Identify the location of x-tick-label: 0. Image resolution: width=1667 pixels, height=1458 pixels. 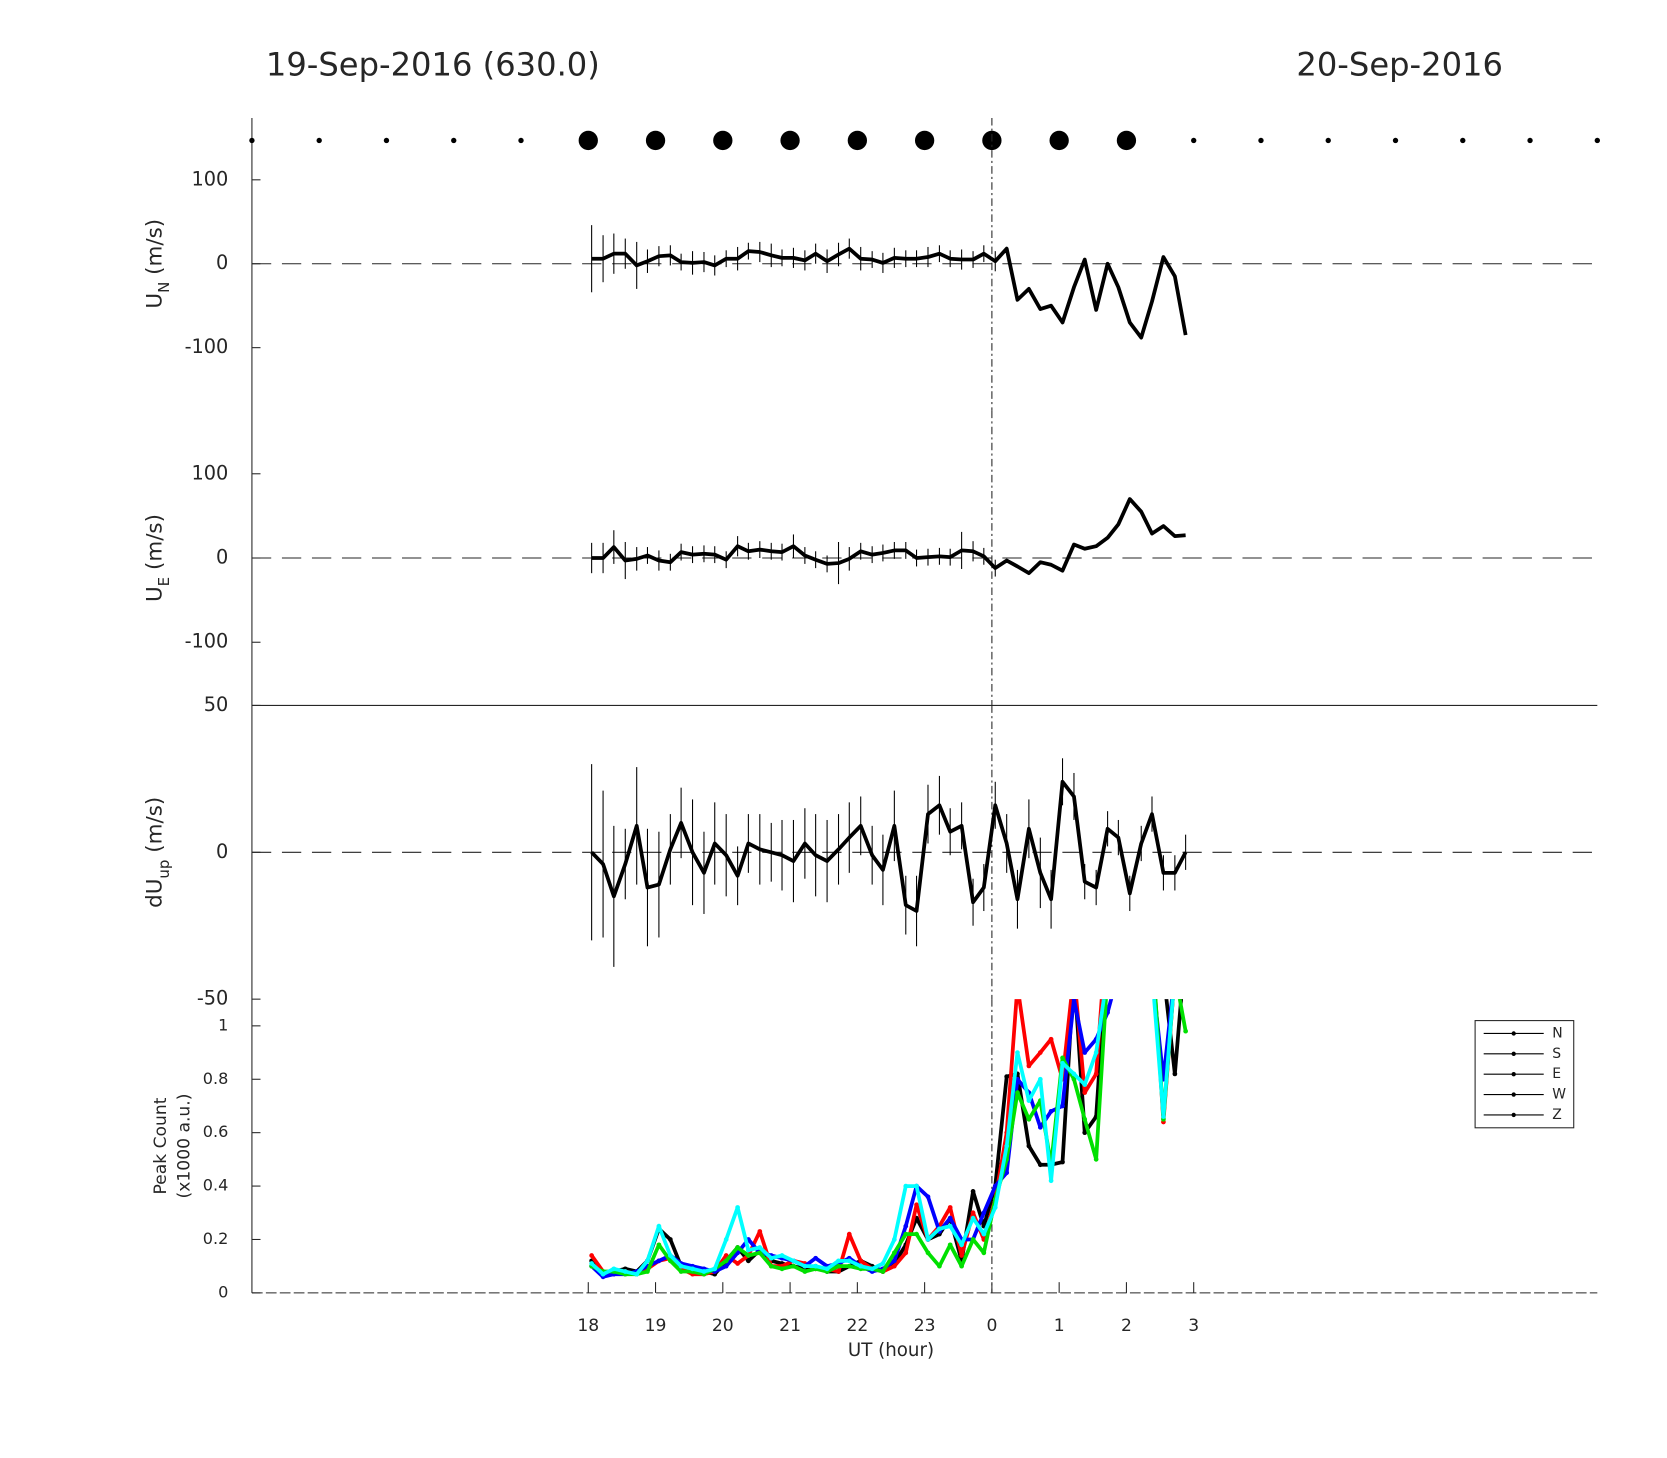
(991, 1326).